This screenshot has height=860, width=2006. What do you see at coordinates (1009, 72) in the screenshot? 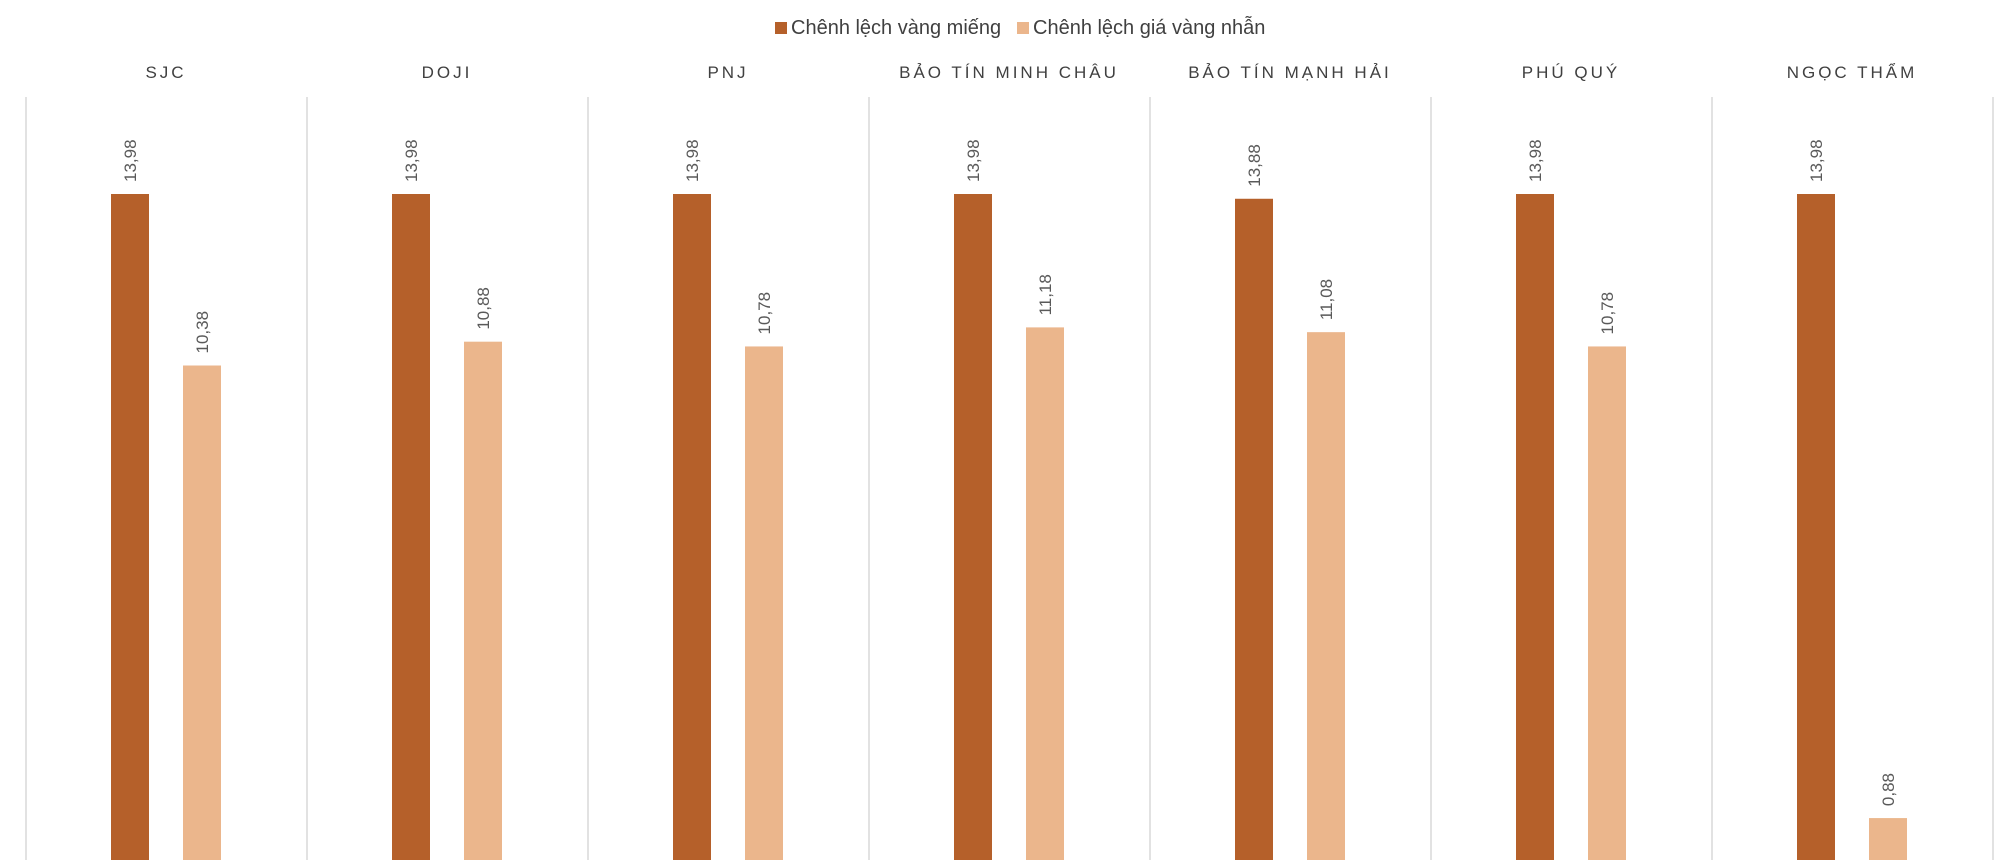
I see `category-label: BẢO TÍN MINH CHÂU` at bounding box center [1009, 72].